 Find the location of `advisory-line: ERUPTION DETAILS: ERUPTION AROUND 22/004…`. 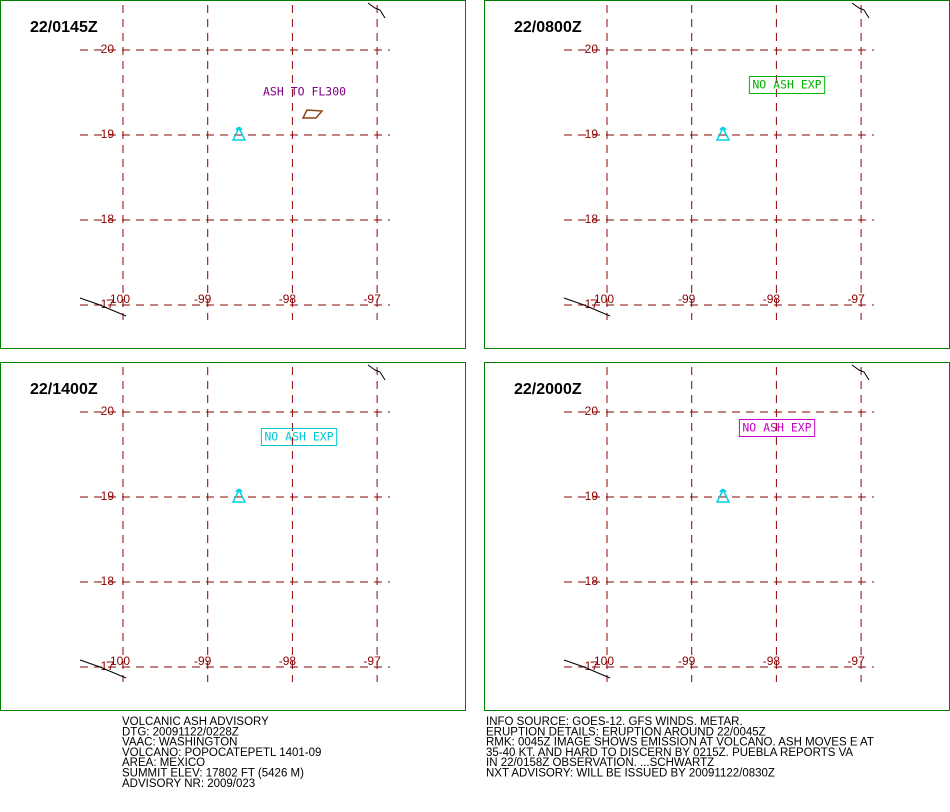

advisory-line: ERUPTION DETAILS: ERUPTION AROUND 22/004… is located at coordinates (626, 732).